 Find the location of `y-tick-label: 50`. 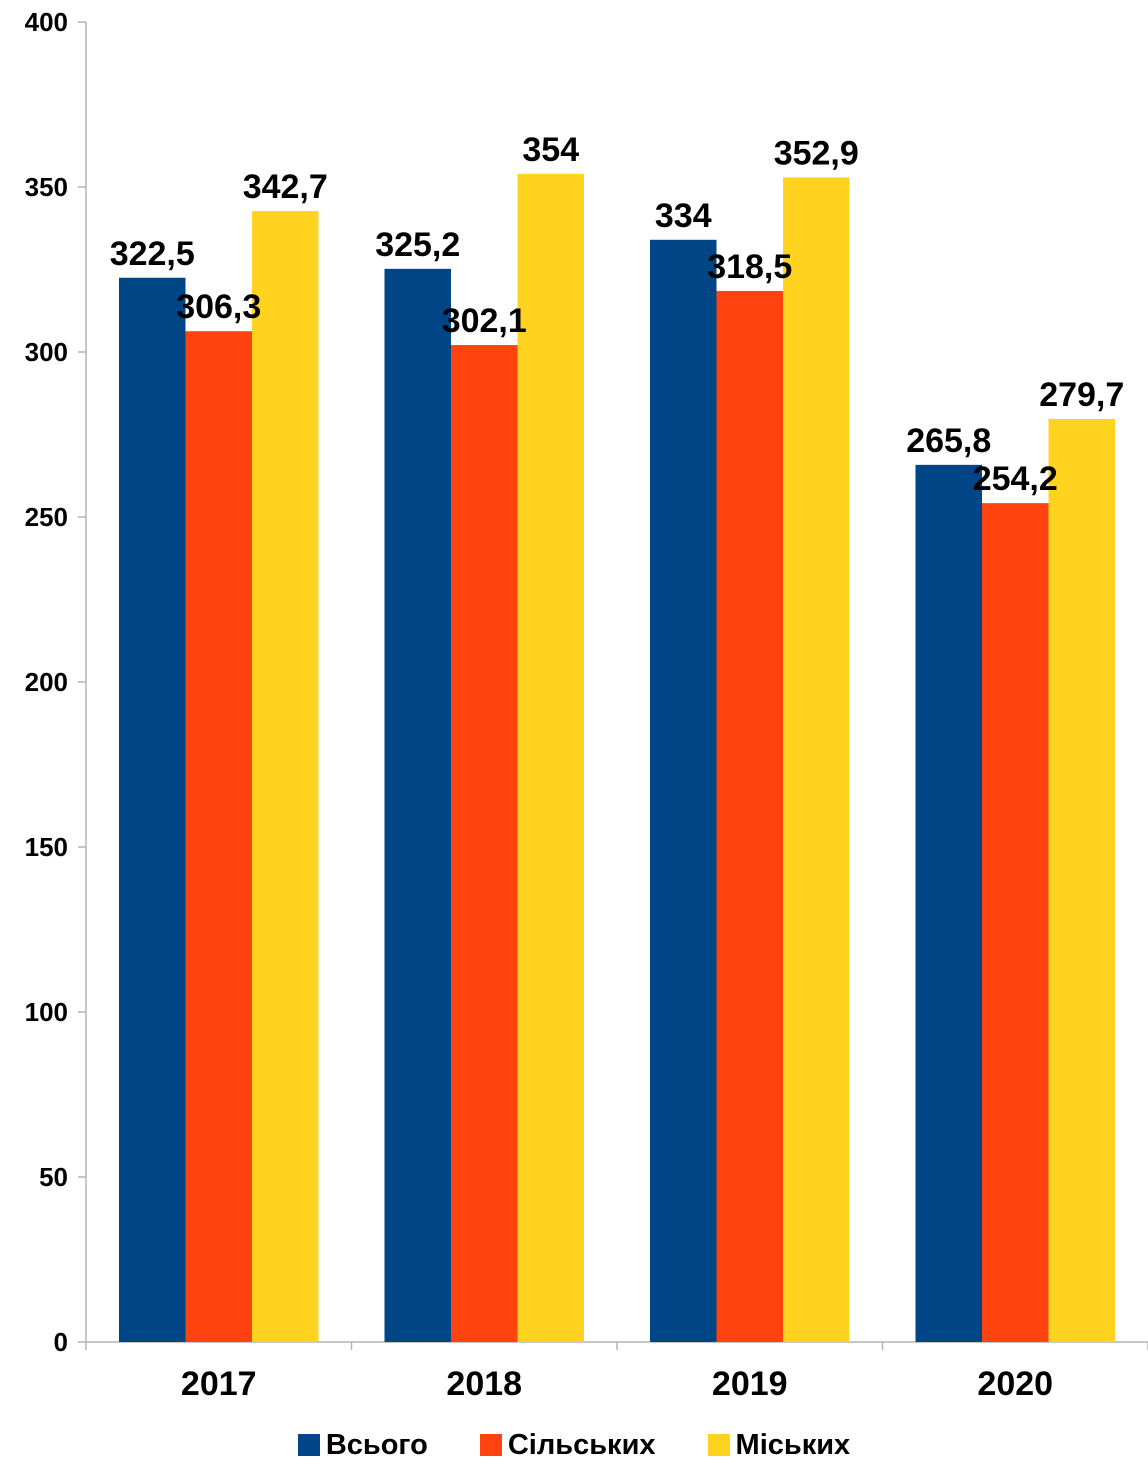

y-tick-label: 50 is located at coordinates (53, 1177).